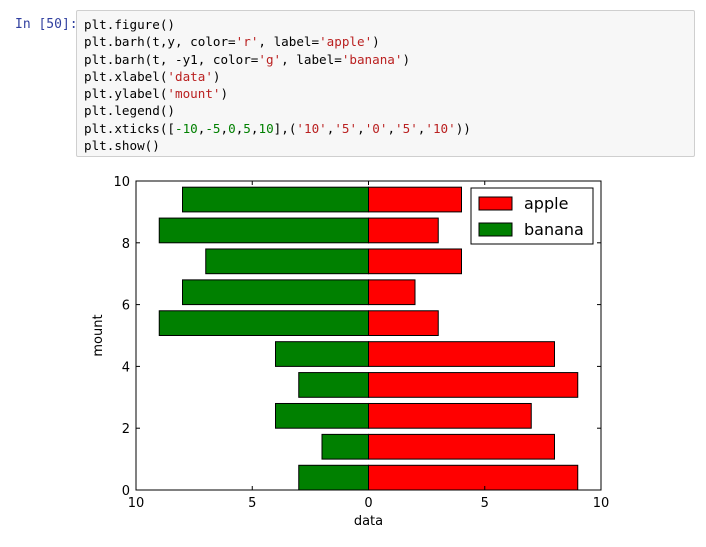 The height and width of the screenshot is (547, 706). I want to click on code-token: plt.show(), so click(122, 146).